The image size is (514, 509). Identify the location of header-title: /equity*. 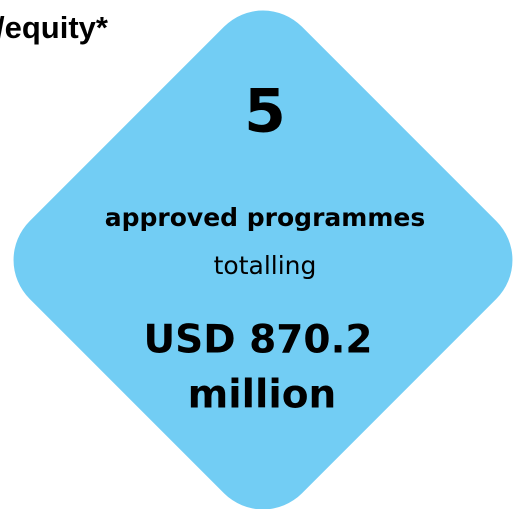
(54, 27).